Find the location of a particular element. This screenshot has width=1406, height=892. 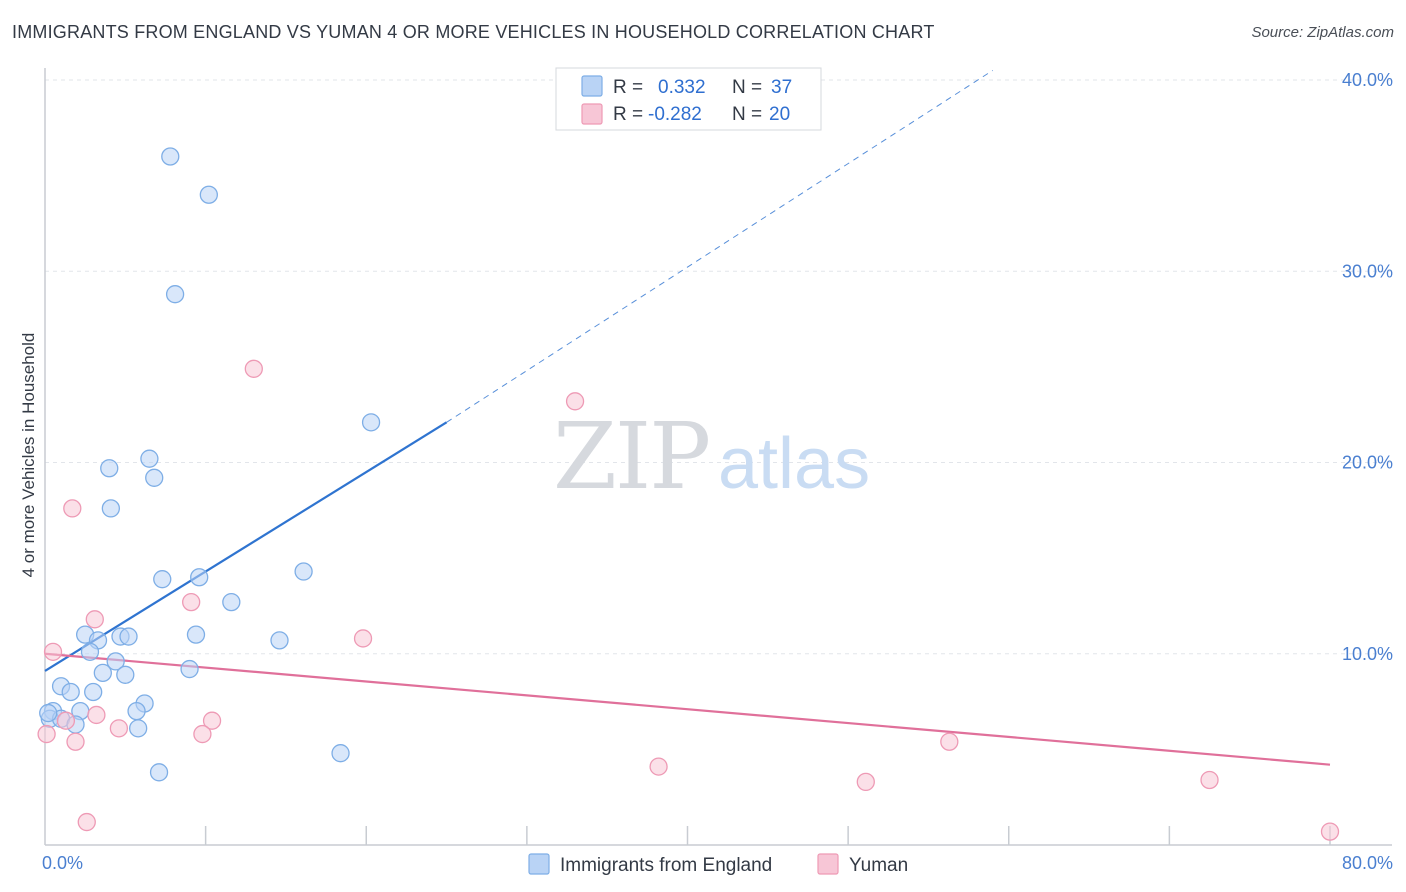

legend-r-value-blue: 0.332 is located at coordinates (682, 87).